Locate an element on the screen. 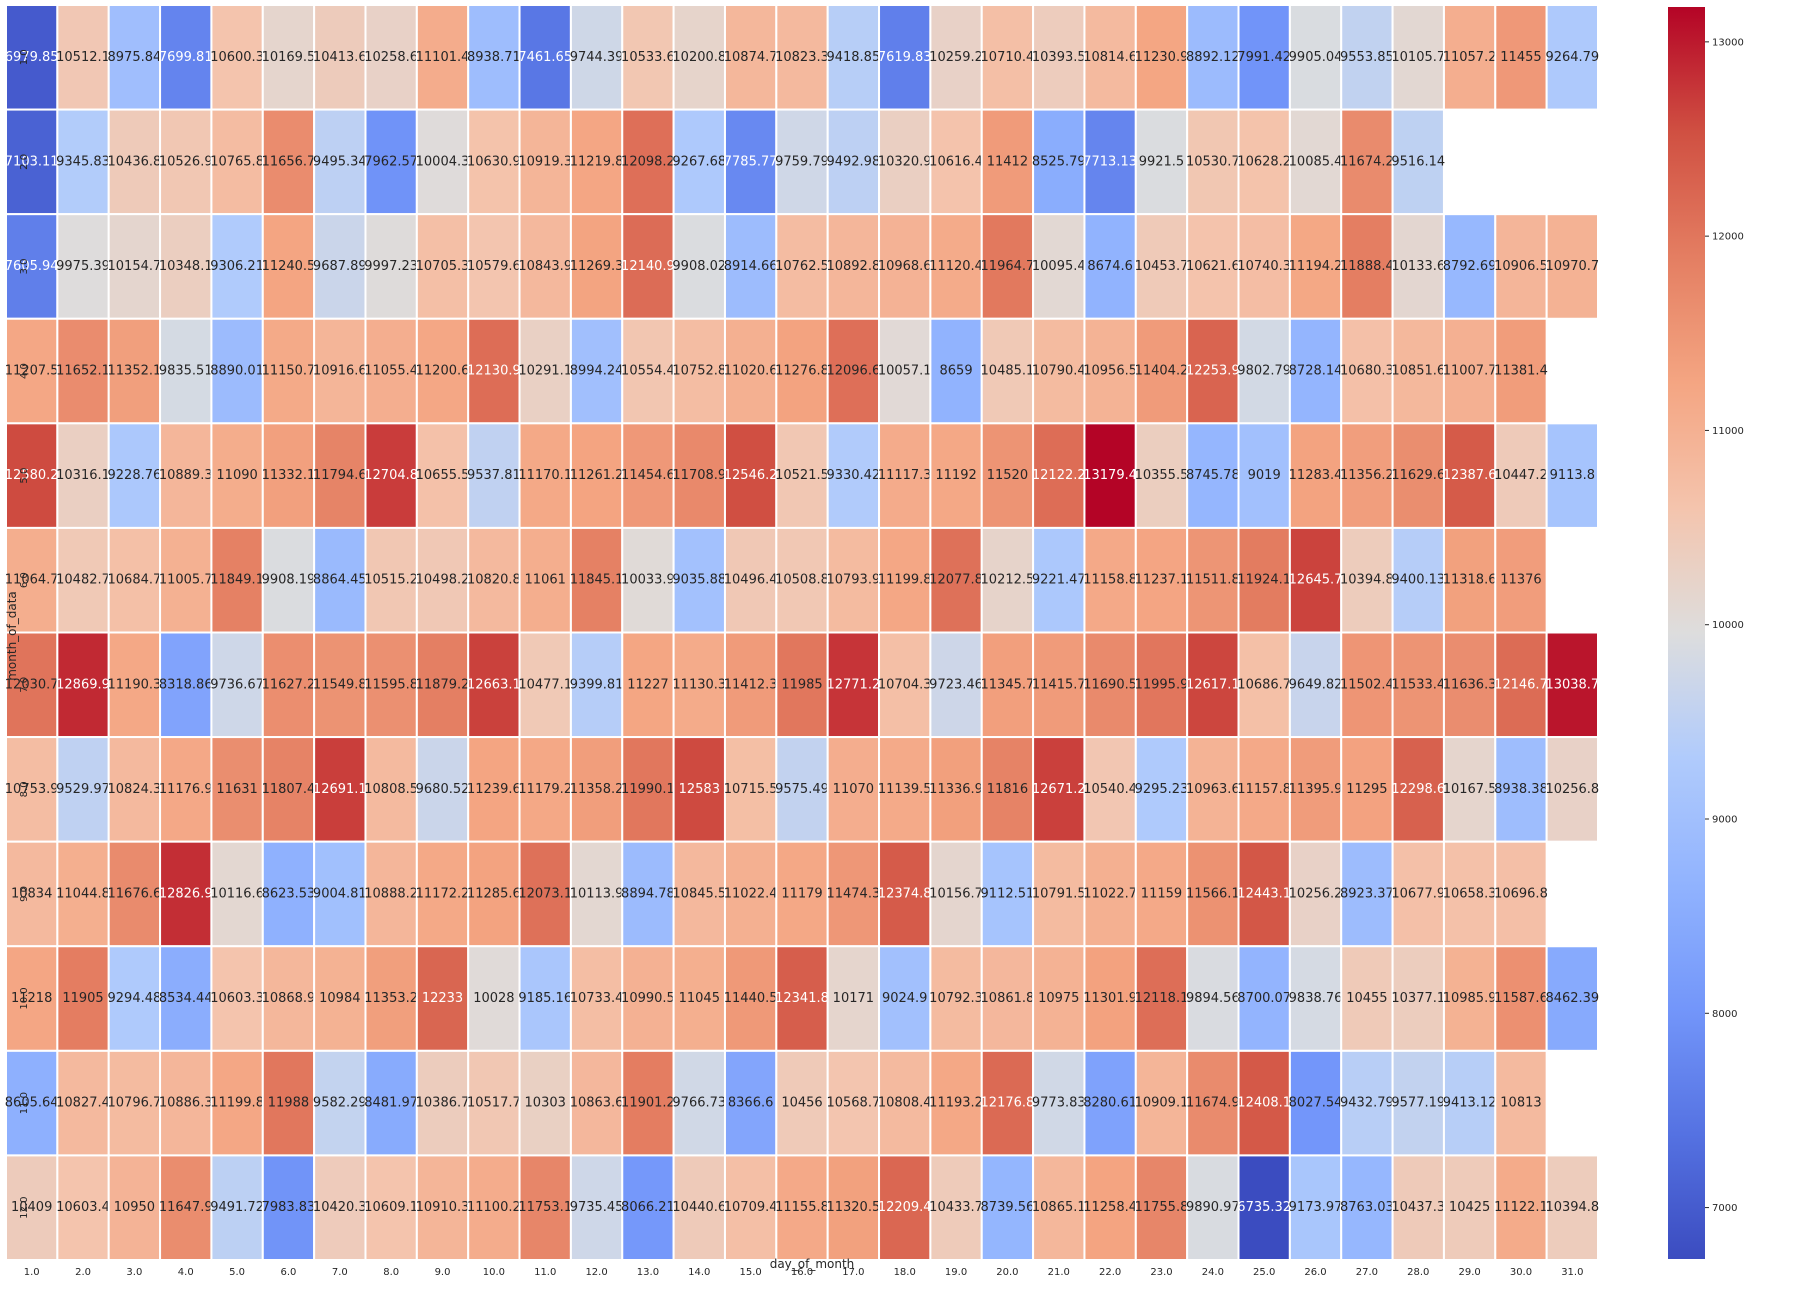 The width and height of the screenshot is (1801, 1294). cell-value-label: 11159 is located at coordinates (1161, 893).